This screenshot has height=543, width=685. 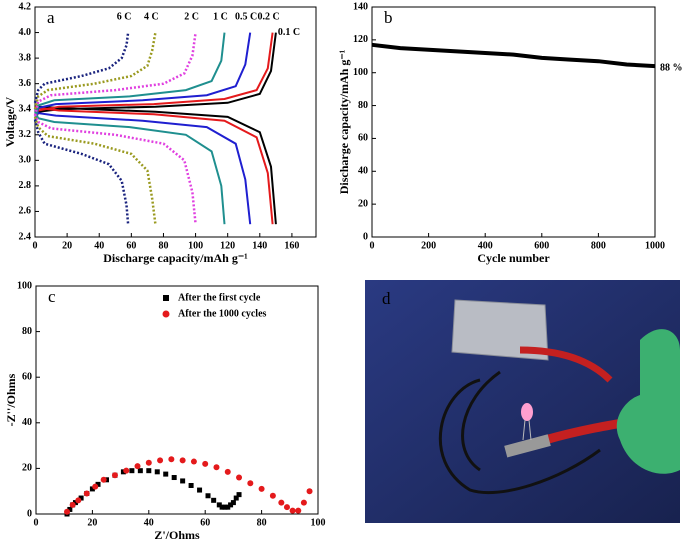 I want to click on y-tick-label: 80, so click(x=363, y=105).